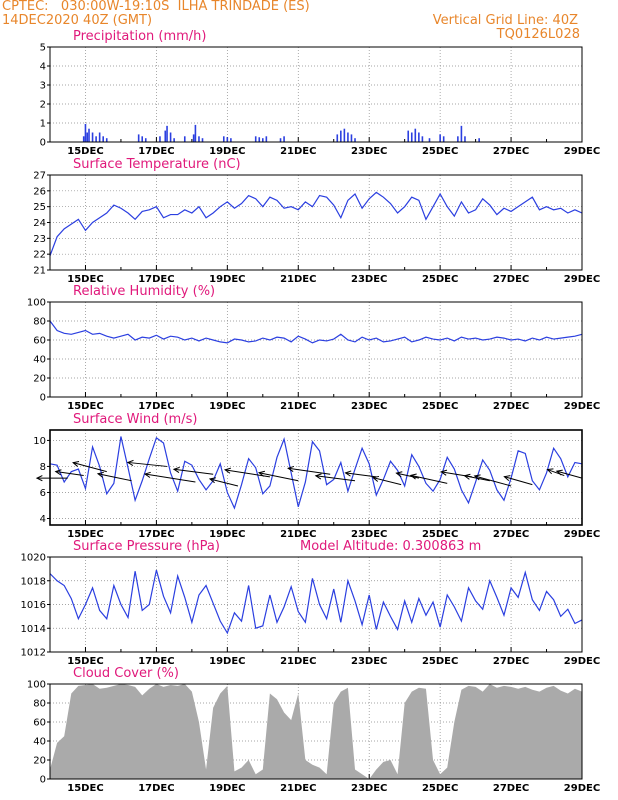 Image resolution: width=618 pixels, height=800 pixels. What do you see at coordinates (43, 105) in the screenshot?
I see `y-tick-label: 2` at bounding box center [43, 105].